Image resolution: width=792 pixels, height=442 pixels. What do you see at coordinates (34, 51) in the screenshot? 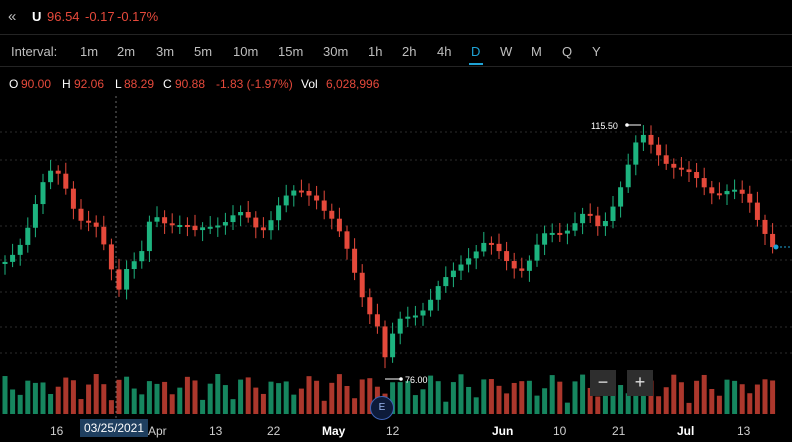
I see `interval-label: Interval:` at bounding box center [34, 51].